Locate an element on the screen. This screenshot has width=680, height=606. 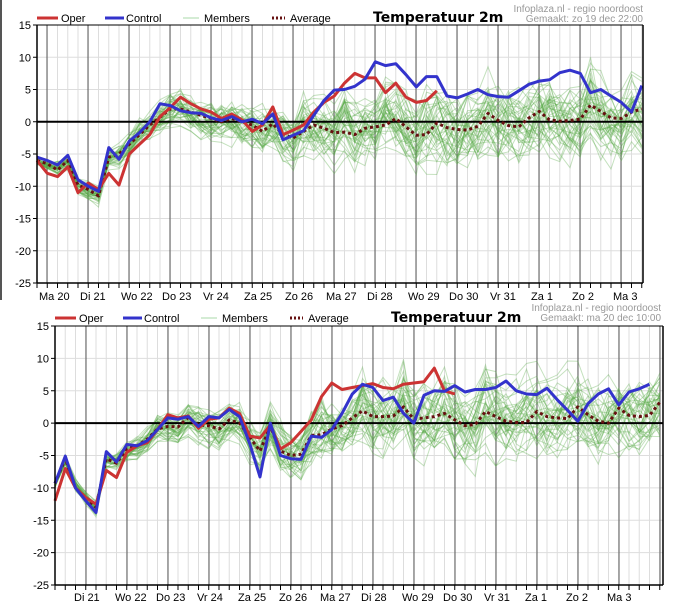
x-tick-label: Zo 2 is located at coordinates (583, 297).